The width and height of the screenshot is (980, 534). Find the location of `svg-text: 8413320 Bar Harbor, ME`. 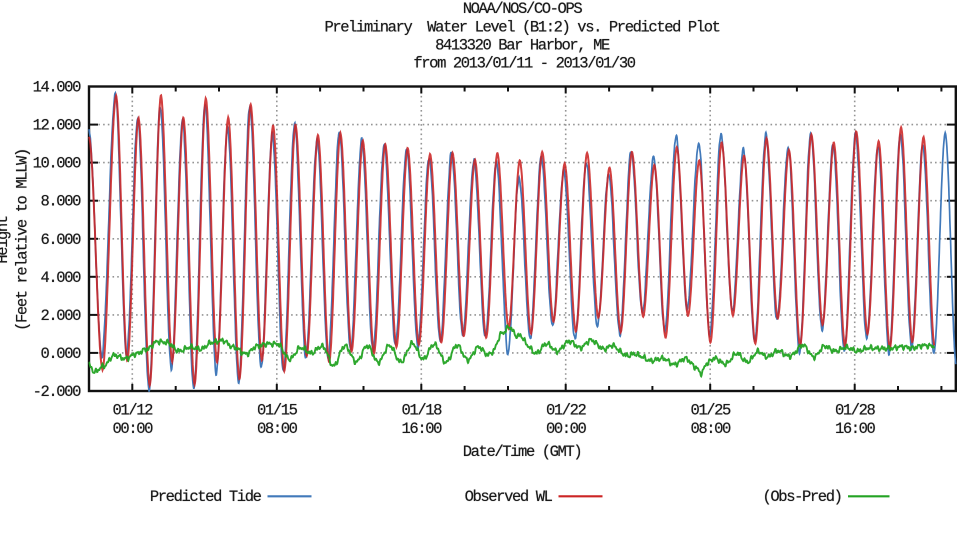

svg-text: 8413320 Bar Harbor, ME is located at coordinates (522, 46).